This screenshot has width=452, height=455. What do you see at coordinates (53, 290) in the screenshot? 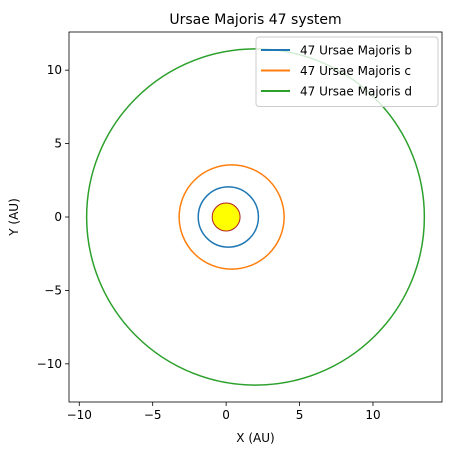
I see `y-tick-label: −5` at bounding box center [53, 290].